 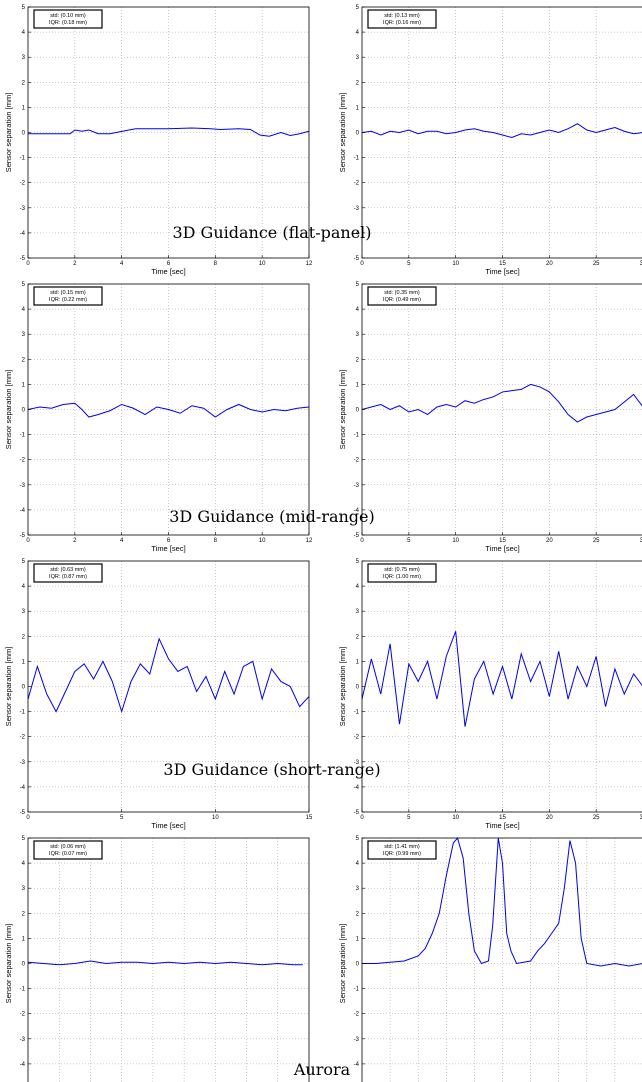 What do you see at coordinates (68, 300) in the screenshot?
I see `stats-text: IQR: (0.22 mm)` at bounding box center [68, 300].